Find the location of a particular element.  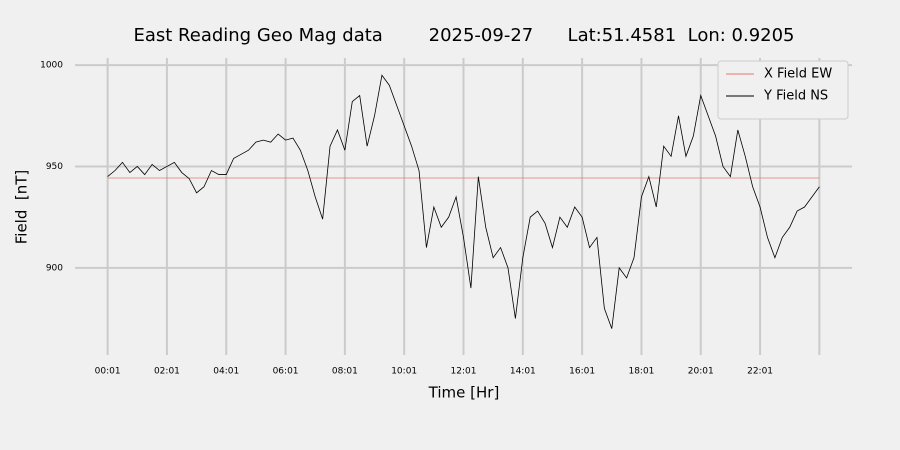

x-tick-label: 06:01 is located at coordinates (286, 372).